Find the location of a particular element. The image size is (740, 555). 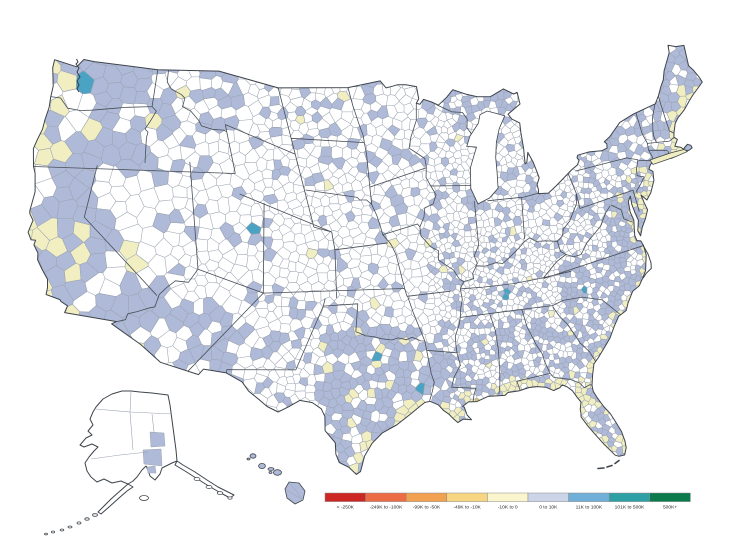

svg-text: -99K to -50K is located at coordinates (427, 508).